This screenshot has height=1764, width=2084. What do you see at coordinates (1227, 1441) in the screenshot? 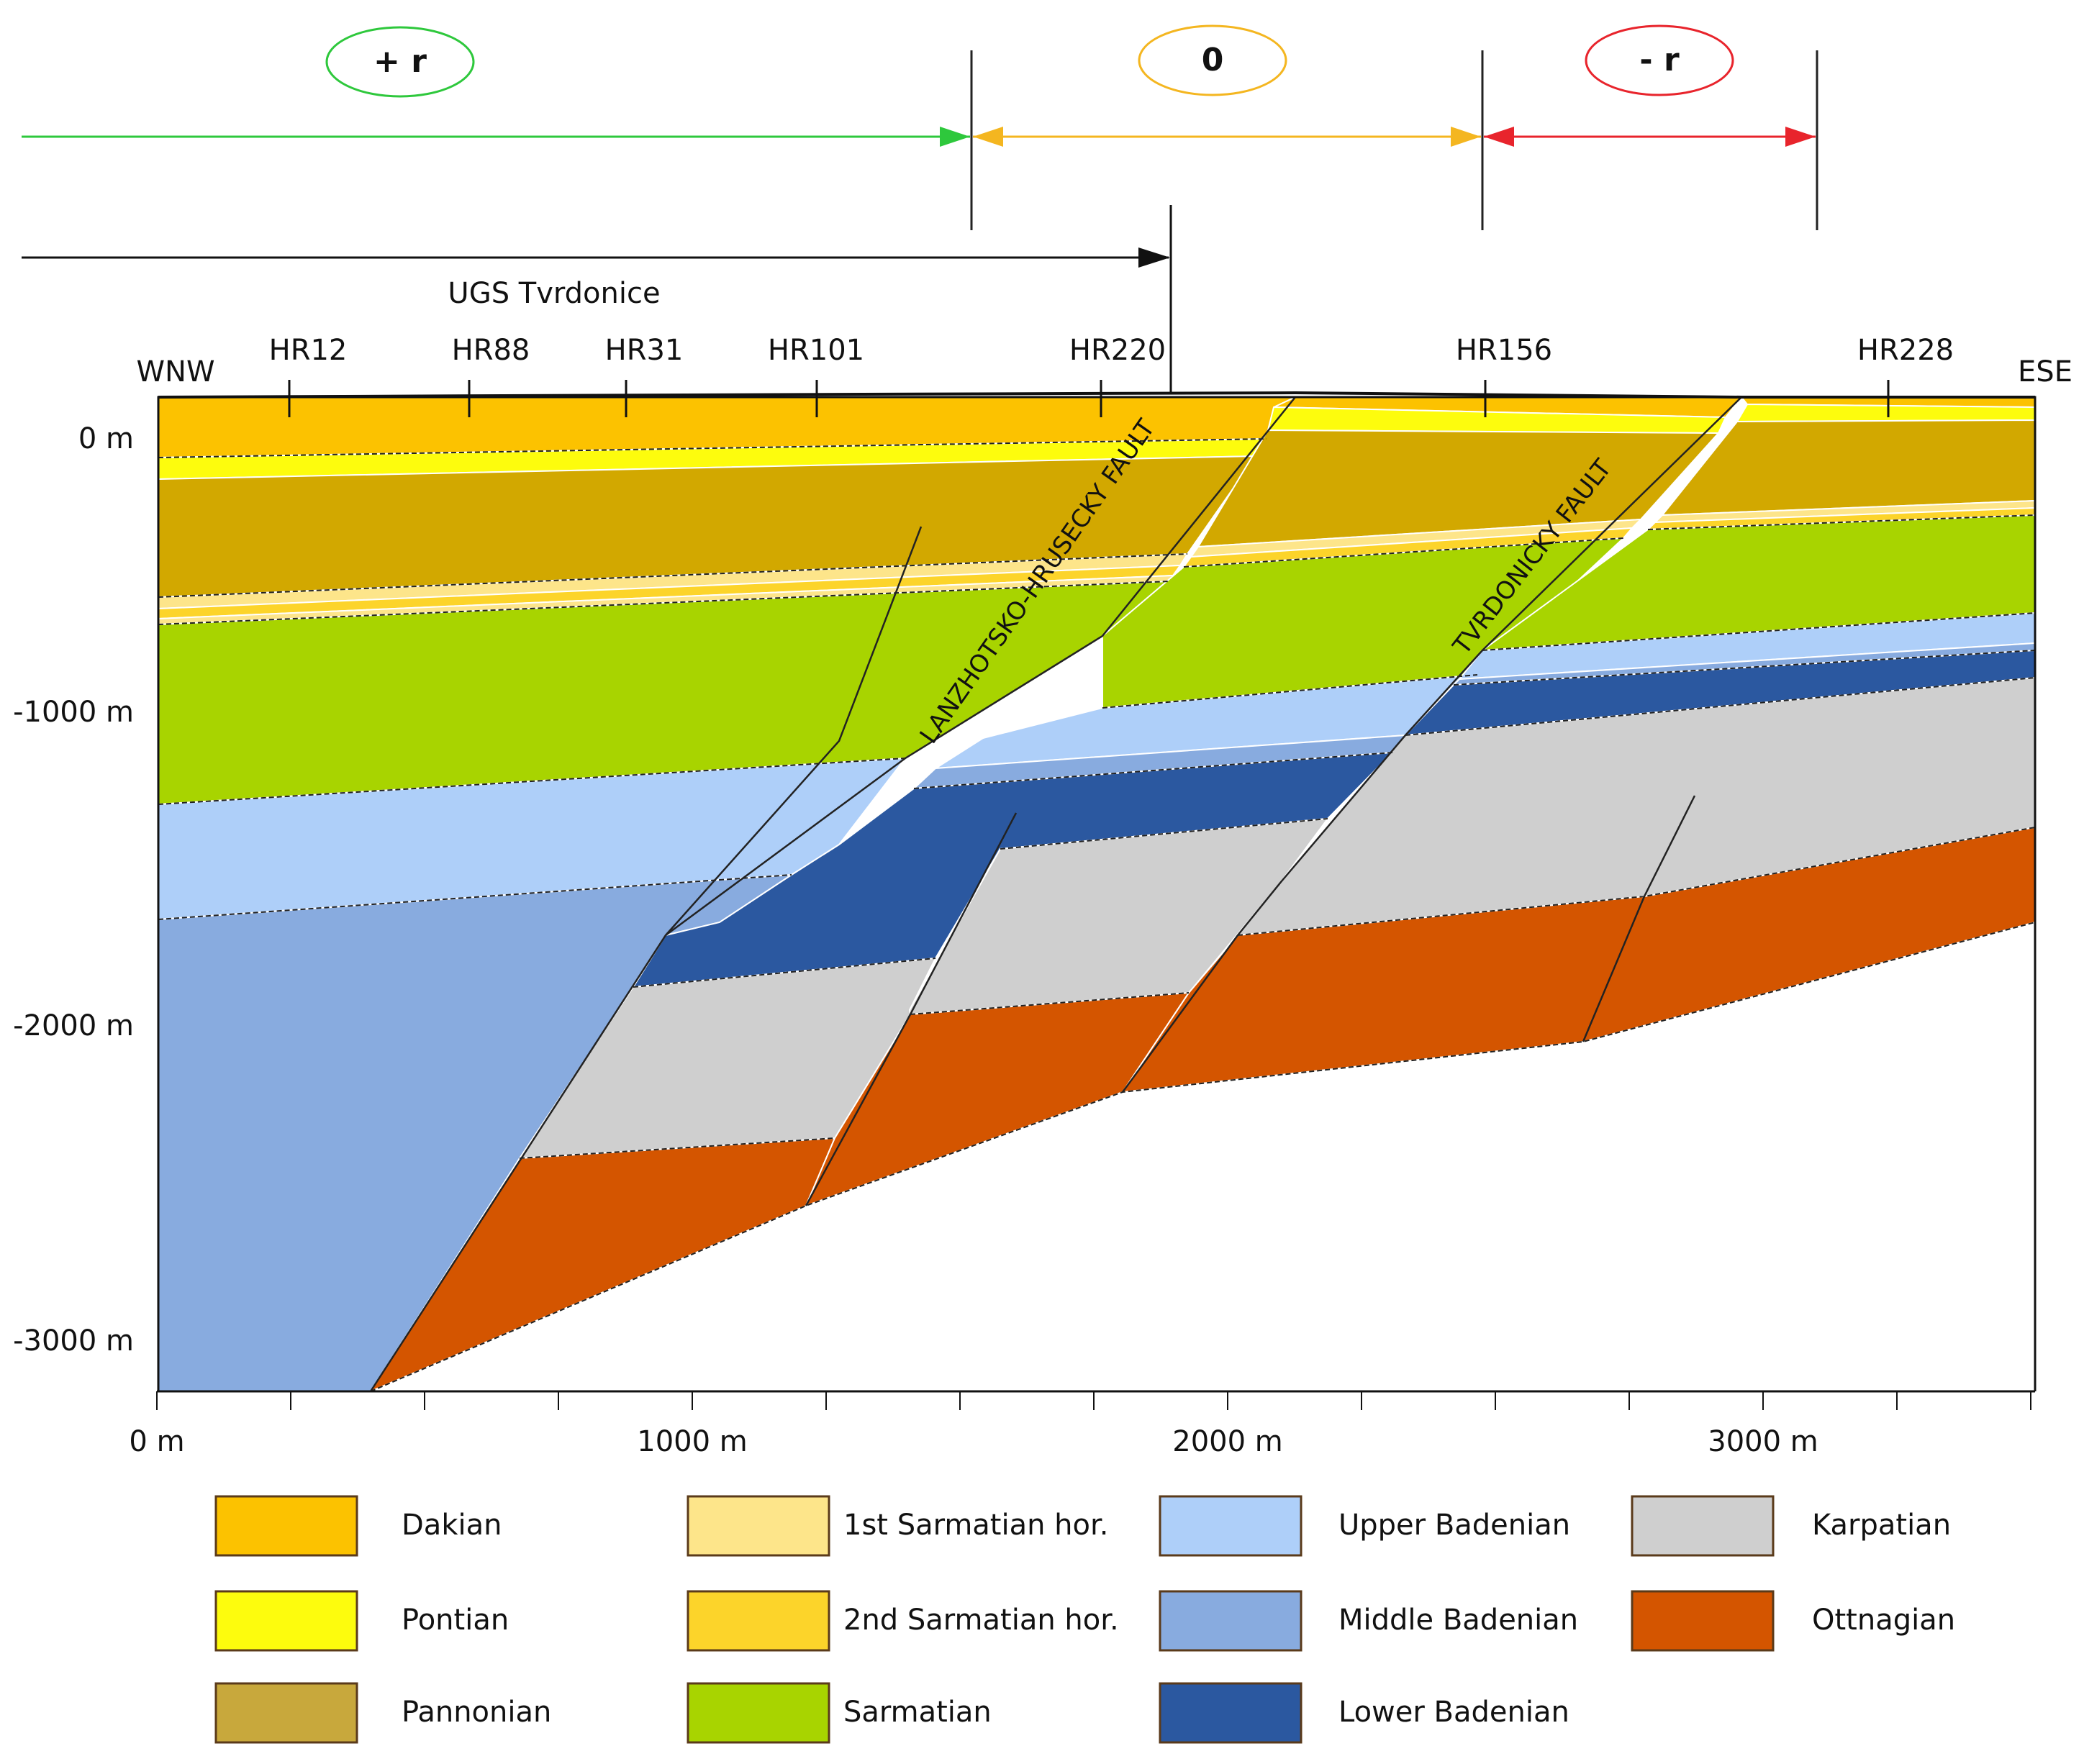
I see `distance-tick-label: 2000 m` at bounding box center [1227, 1441].